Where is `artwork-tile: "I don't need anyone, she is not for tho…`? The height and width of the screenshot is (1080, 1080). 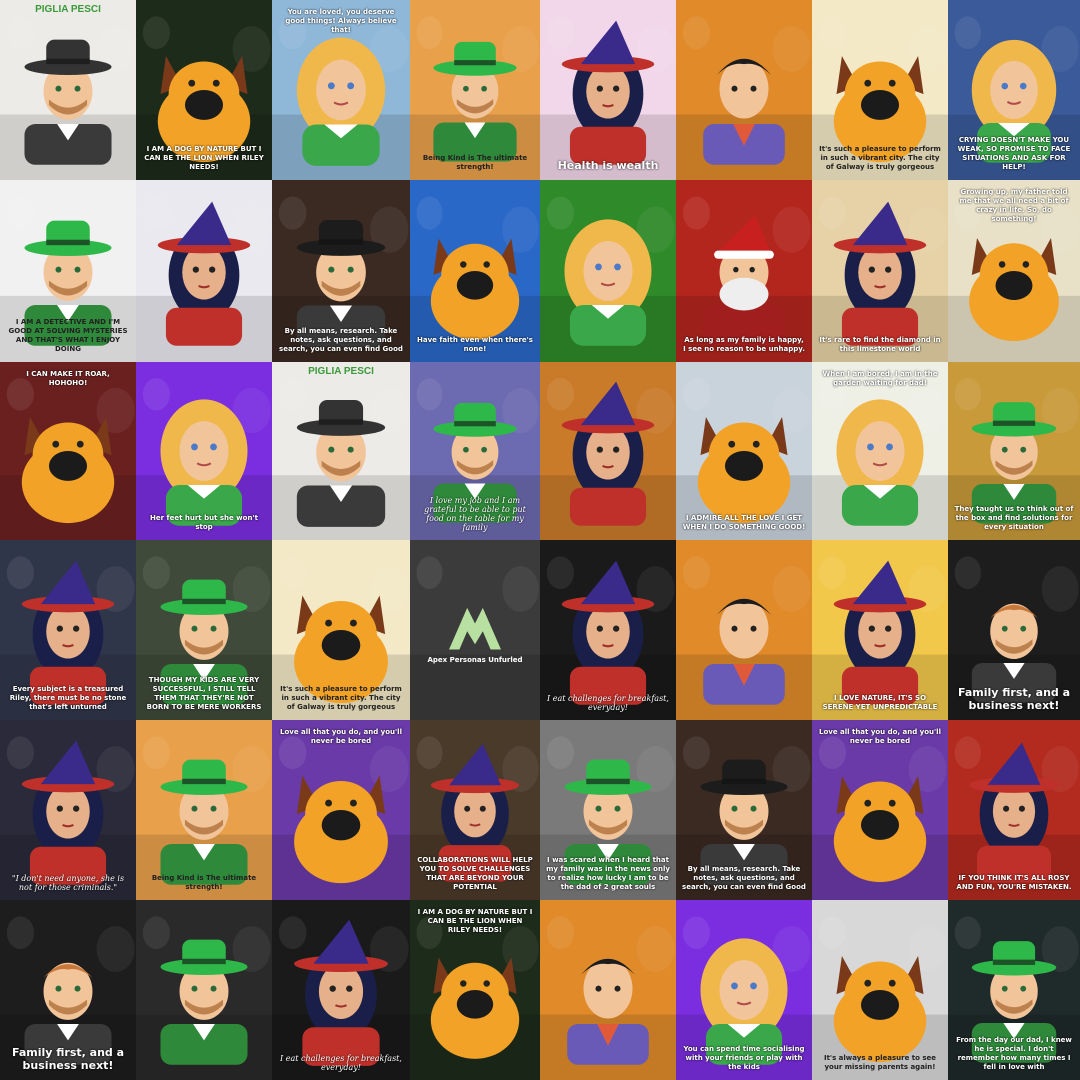
artwork-tile: "I don't need anyone, she is not for tho… is located at coordinates (68, 810).